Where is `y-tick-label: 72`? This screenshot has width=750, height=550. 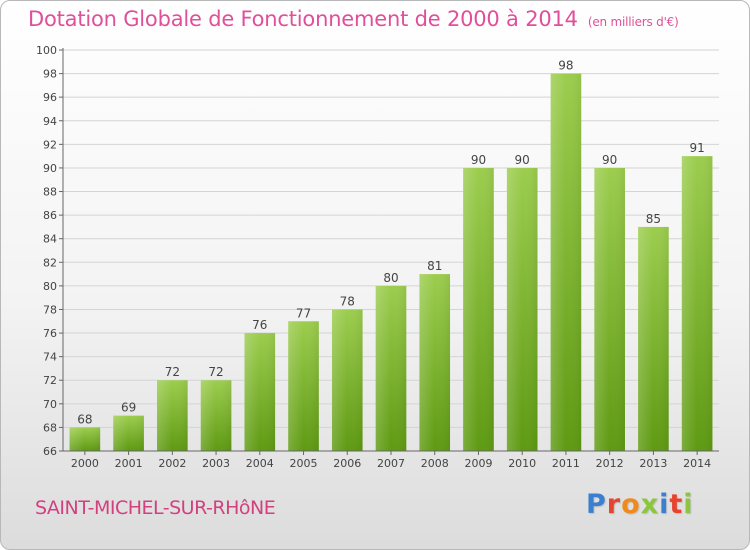 y-tick-label: 72 is located at coordinates (50, 380).